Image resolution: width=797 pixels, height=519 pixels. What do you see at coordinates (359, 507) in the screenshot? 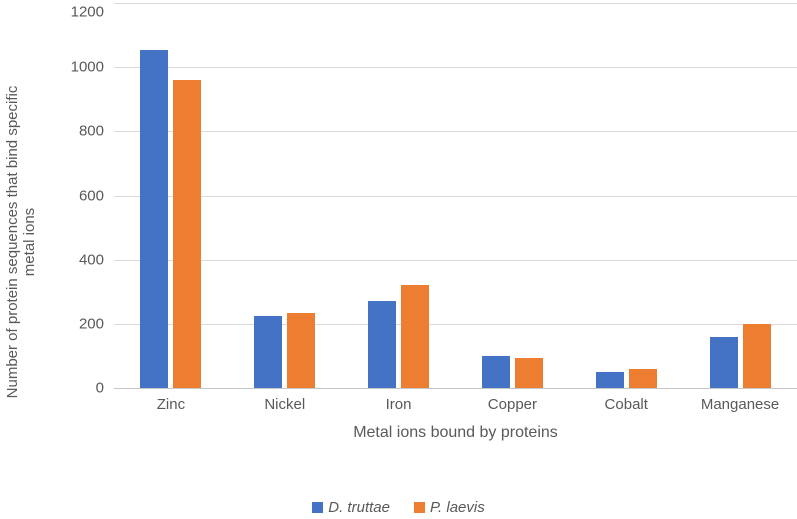
I see `legend-label-d-truttae: D. truttae` at bounding box center [359, 507].